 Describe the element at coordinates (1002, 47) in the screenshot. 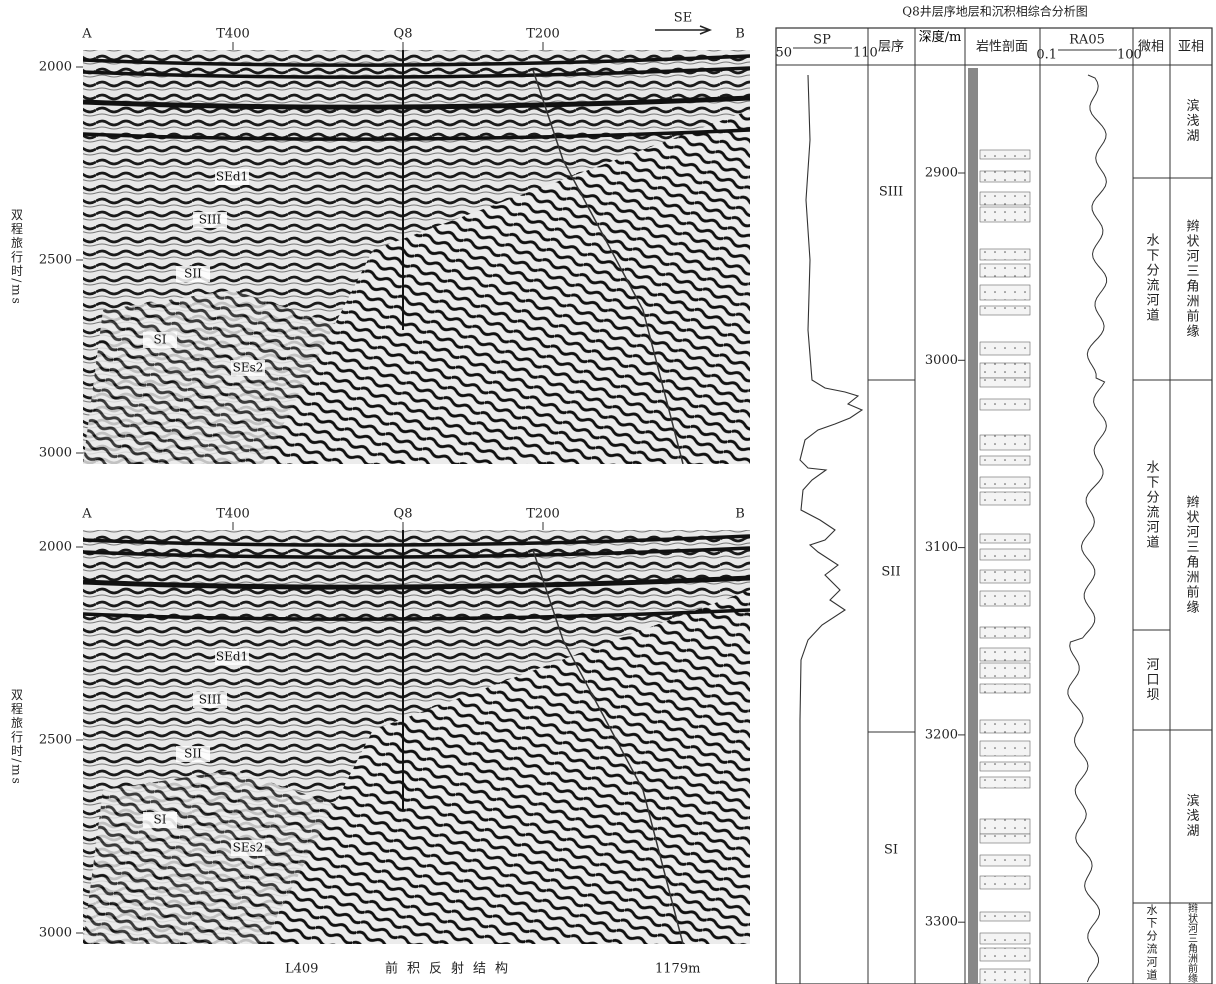

I see `lithology-header: 岩性剖面` at that location.